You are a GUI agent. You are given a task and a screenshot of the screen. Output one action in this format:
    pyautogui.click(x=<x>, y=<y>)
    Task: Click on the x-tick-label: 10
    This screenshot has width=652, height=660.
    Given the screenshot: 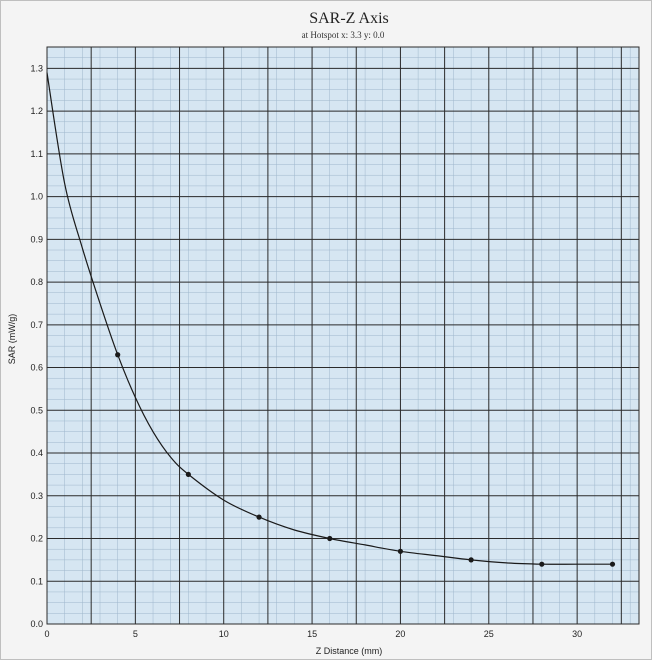 What is the action you would take?
    pyautogui.click(x=224, y=634)
    